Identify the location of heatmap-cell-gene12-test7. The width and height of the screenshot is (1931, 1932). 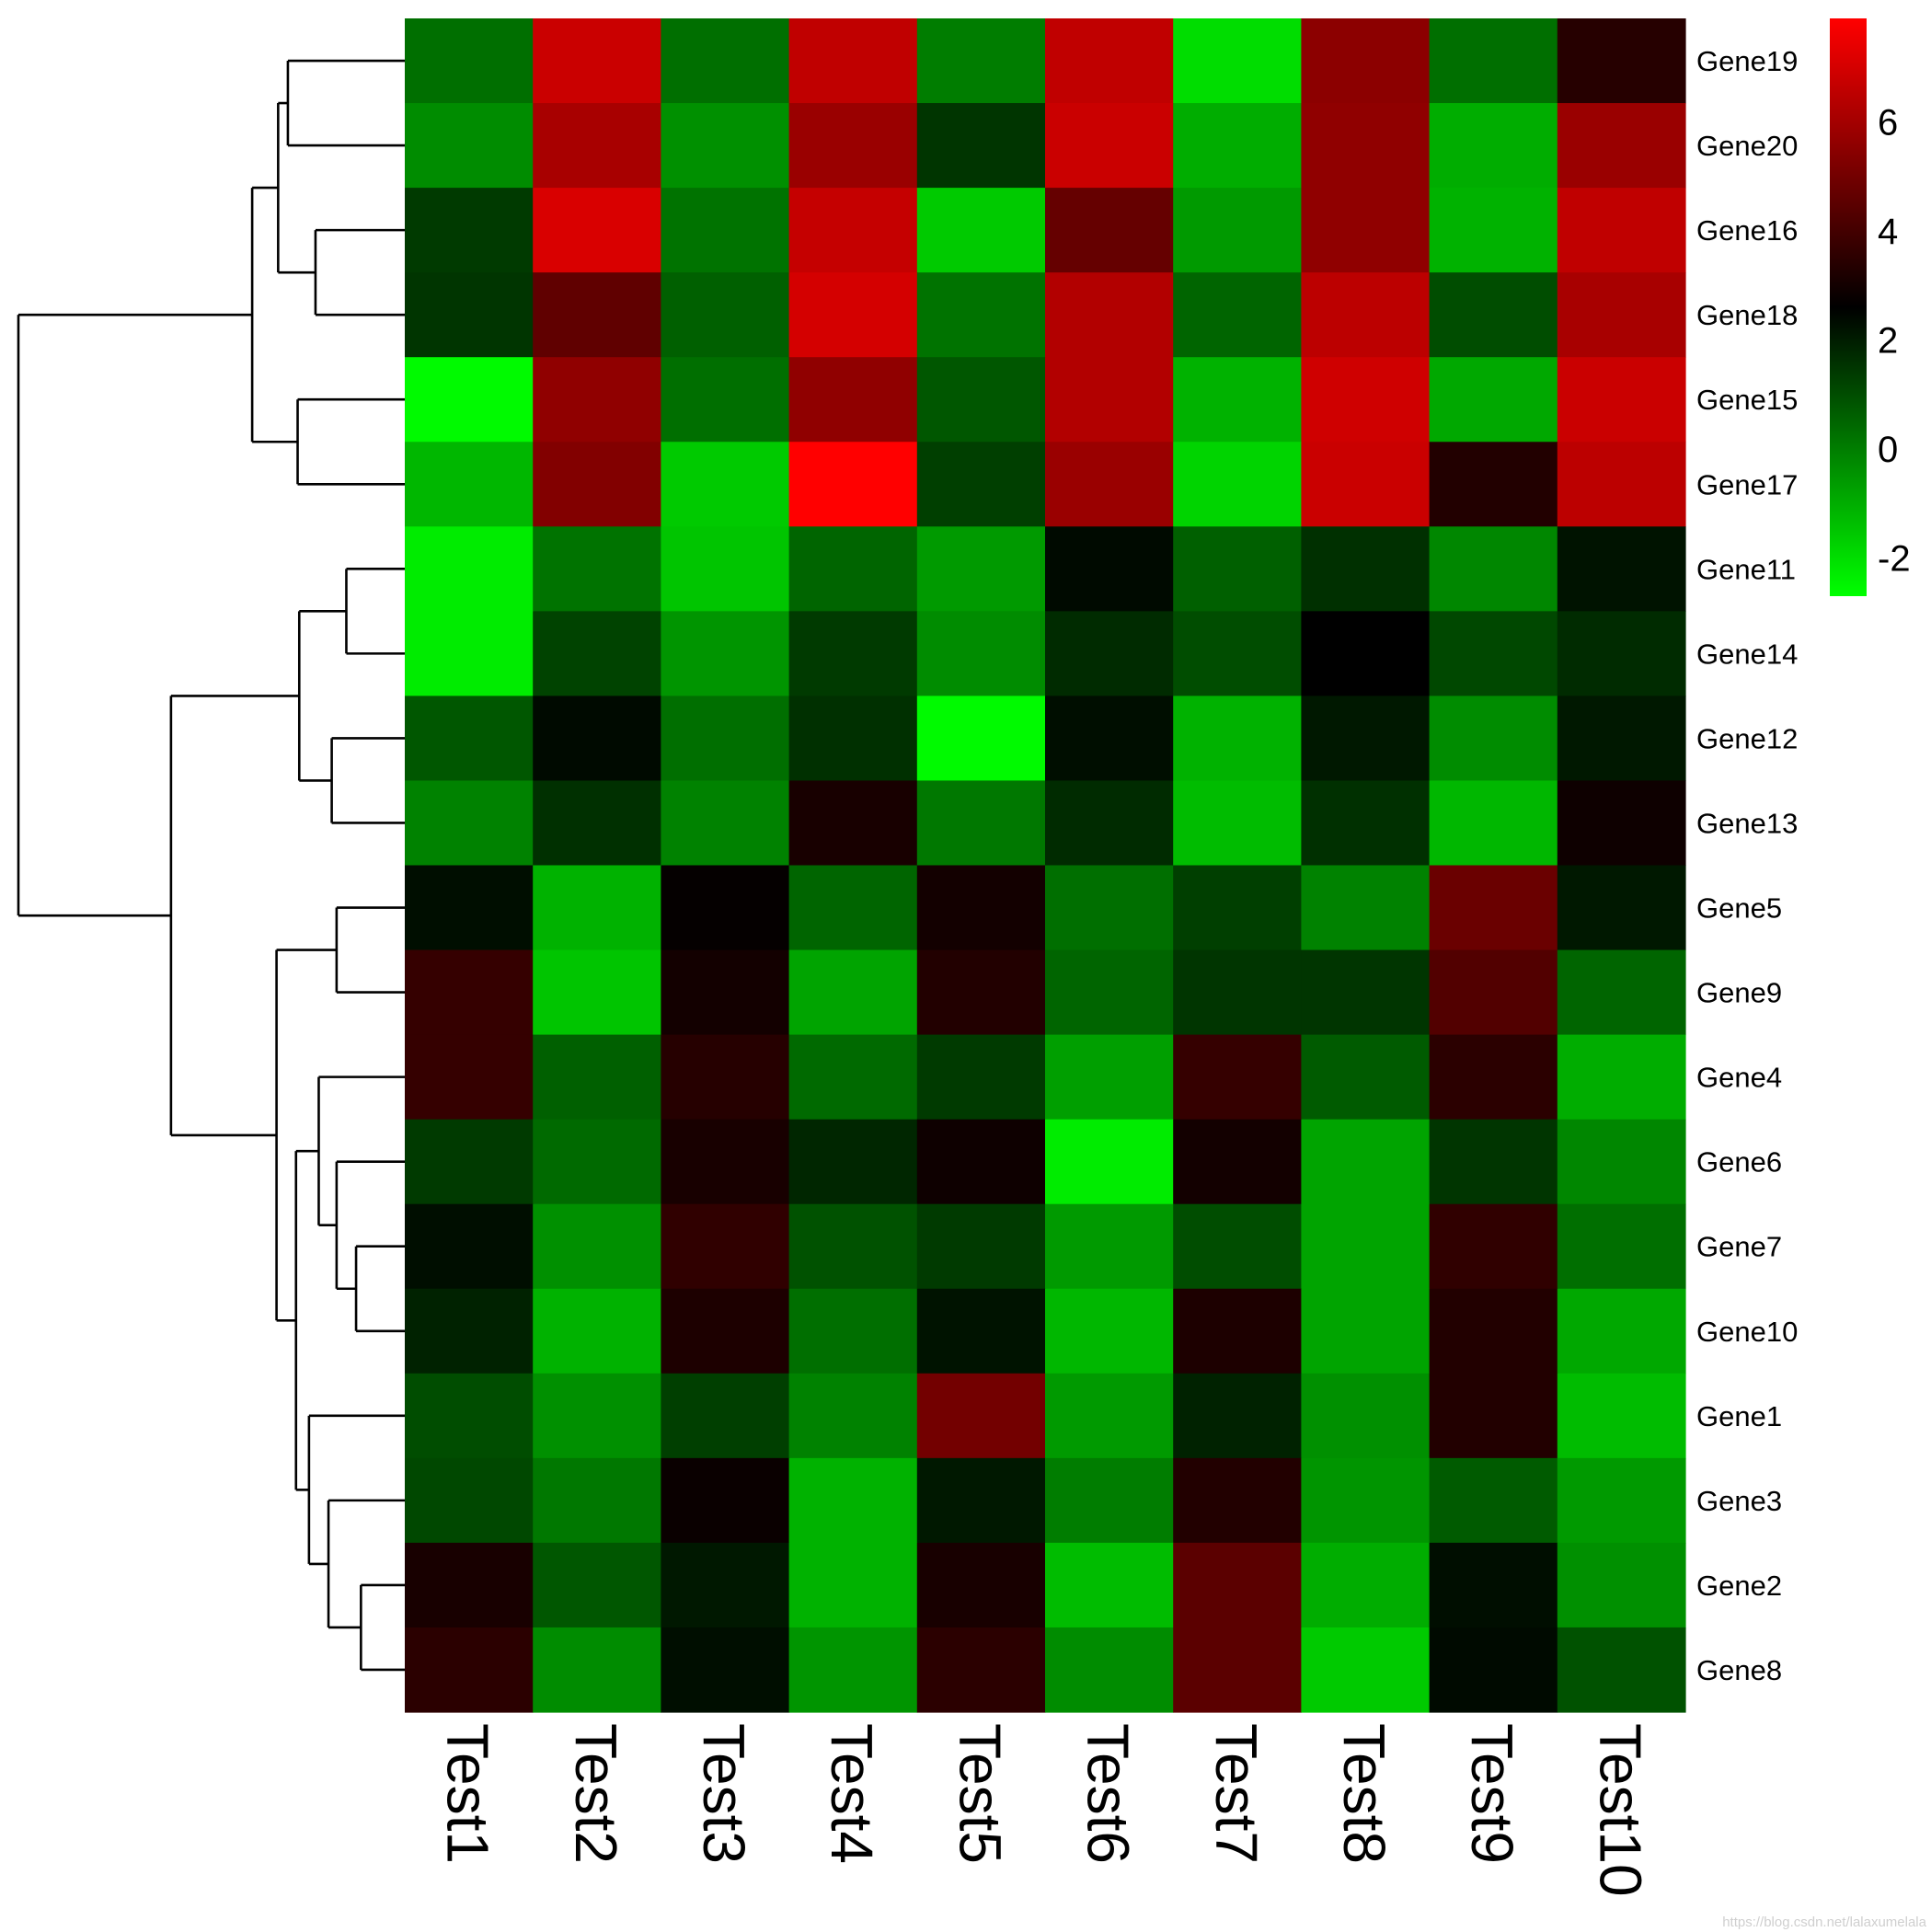
(1238, 739).